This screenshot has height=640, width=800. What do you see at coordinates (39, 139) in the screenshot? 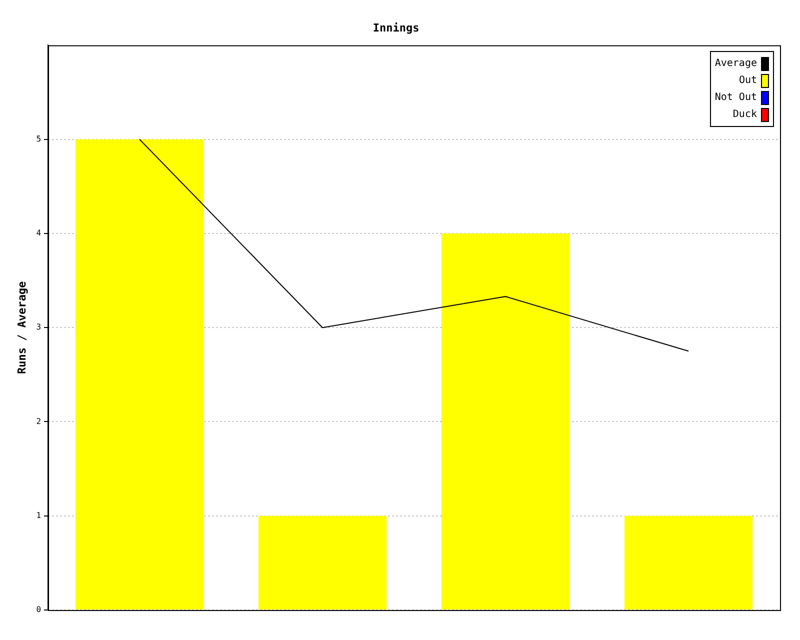
I see `y-tick-label: 5` at bounding box center [39, 139].